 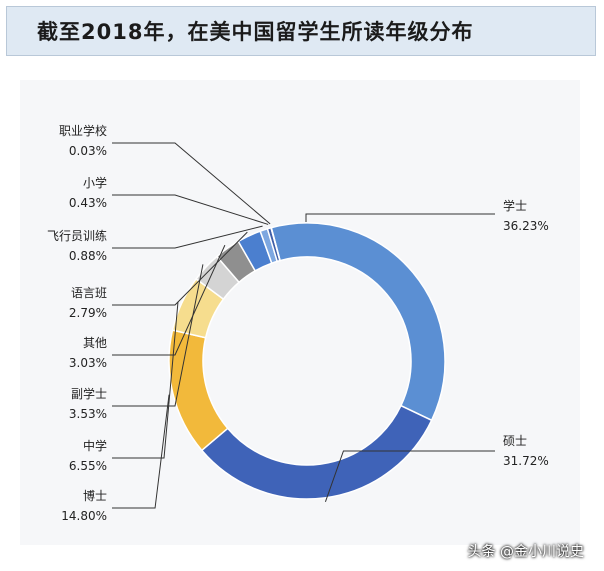 What do you see at coordinates (88, 203) in the screenshot?
I see `label-value-小学: 0.43%` at bounding box center [88, 203].